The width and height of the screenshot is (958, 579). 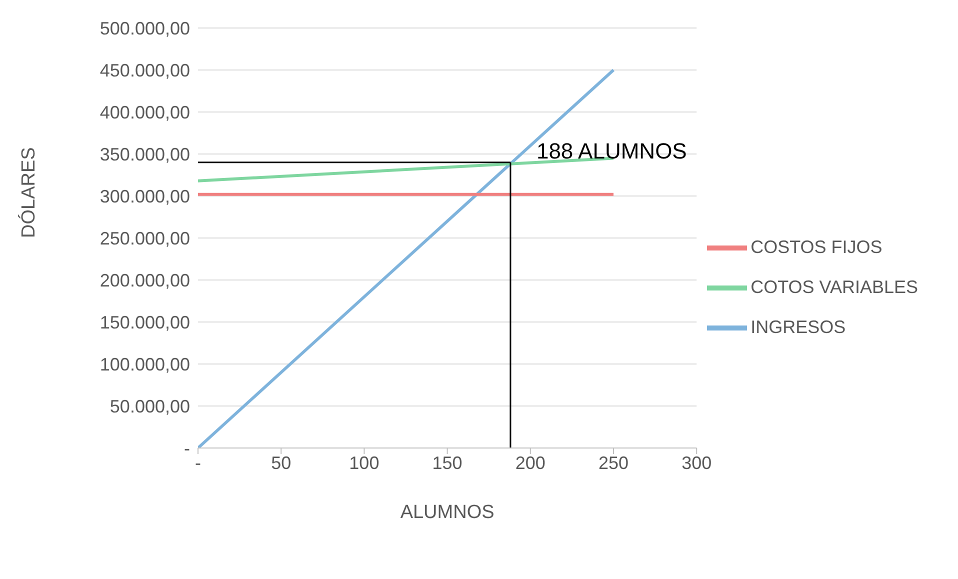 I want to click on y-tick-label: 400.000,00, so click(x=145, y=112).